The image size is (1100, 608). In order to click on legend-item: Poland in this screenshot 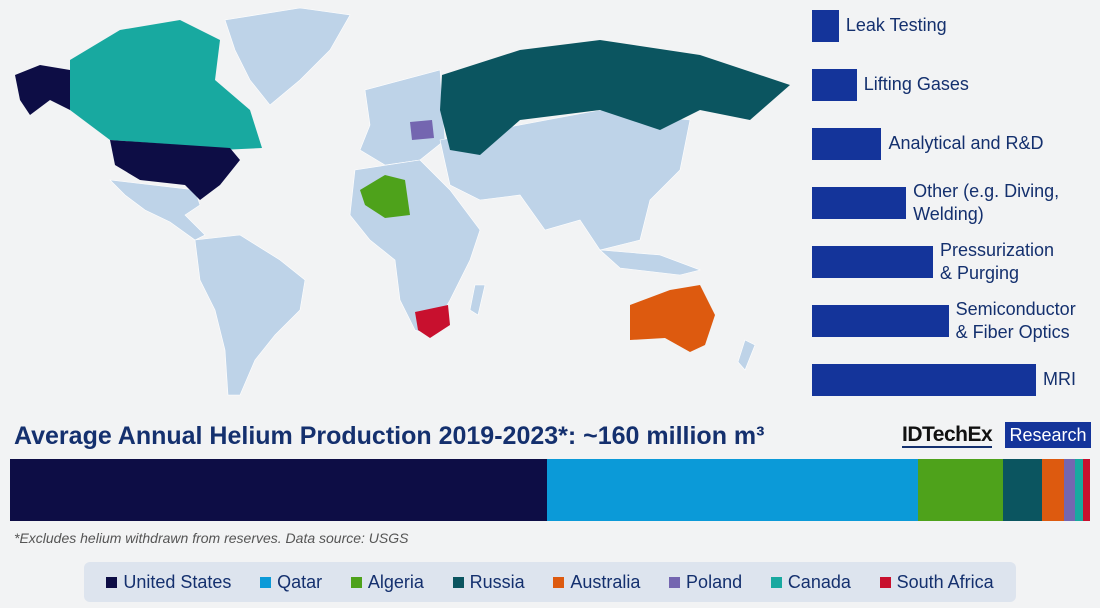, I will do `click(705, 582)`.